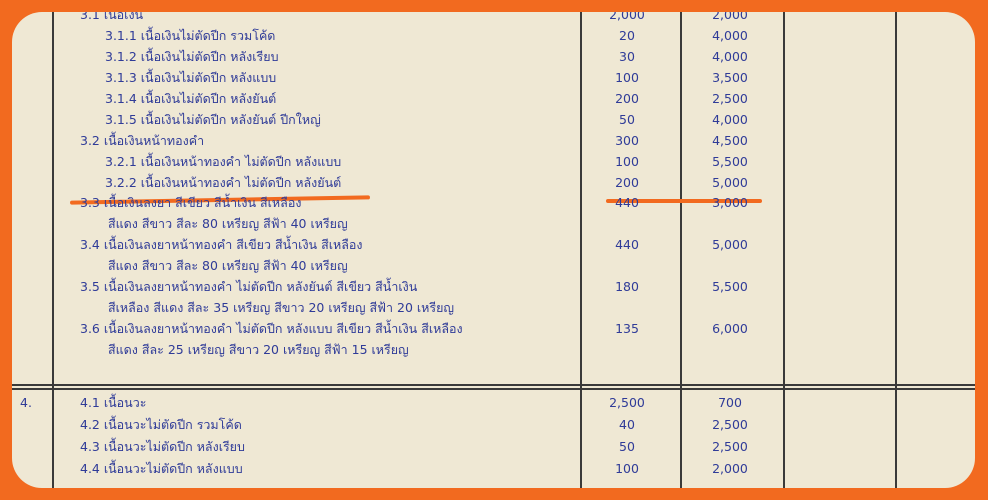 Image resolution: width=988 pixels, height=500 pixels. What do you see at coordinates (684, 201) in the screenshot?
I see `highlight-underline` at bounding box center [684, 201].